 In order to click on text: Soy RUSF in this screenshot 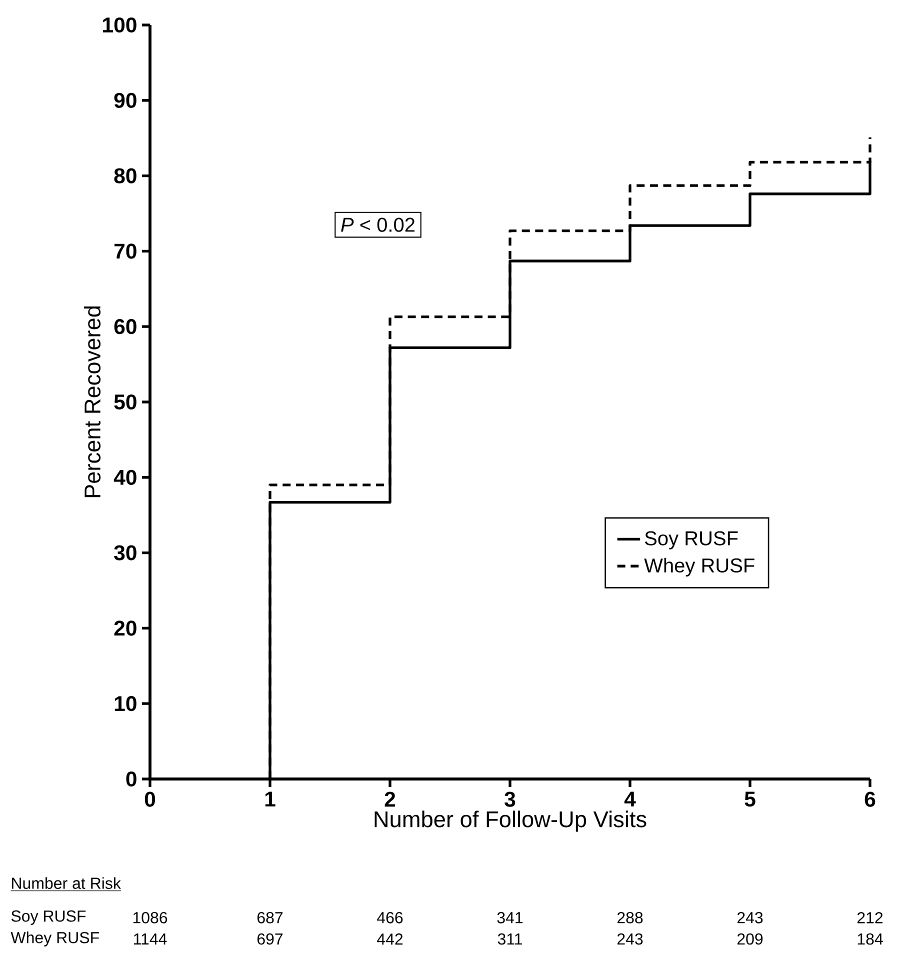, I will do `click(48, 917)`.